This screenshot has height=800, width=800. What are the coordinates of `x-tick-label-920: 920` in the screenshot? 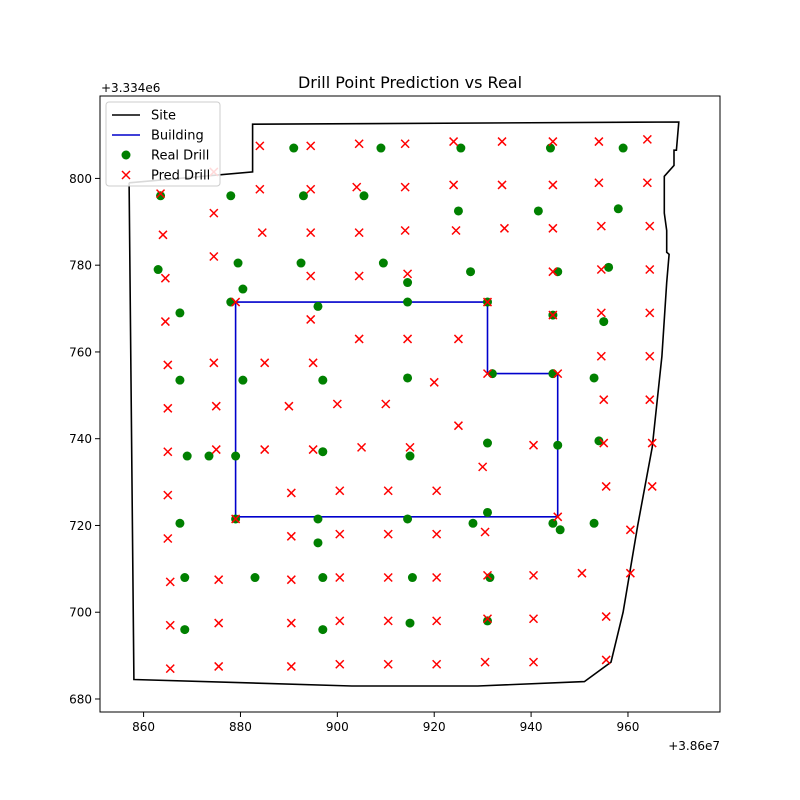 It's located at (434, 727).